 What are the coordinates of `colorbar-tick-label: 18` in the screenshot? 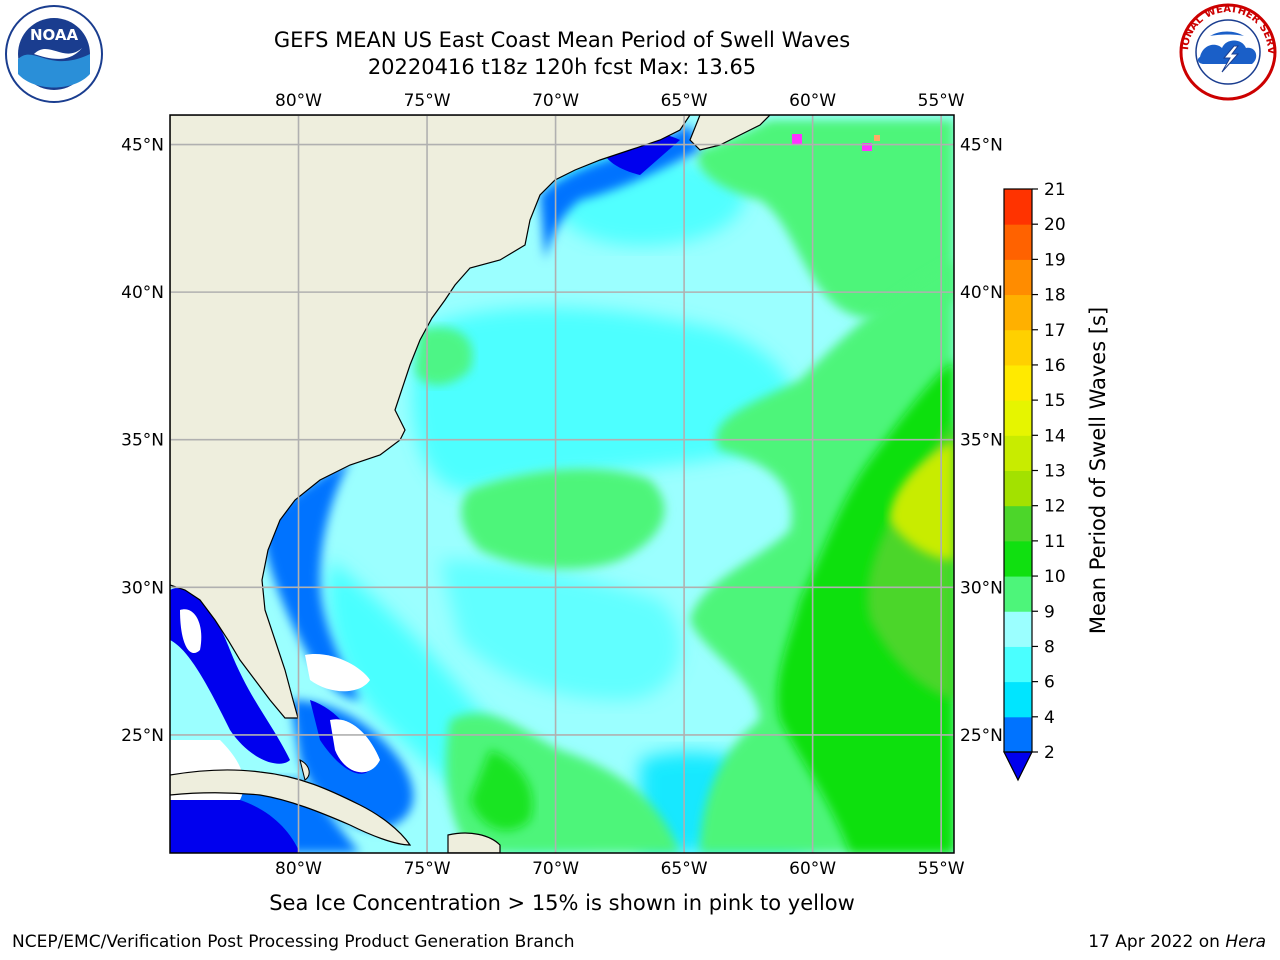 It's located at (1055, 296).